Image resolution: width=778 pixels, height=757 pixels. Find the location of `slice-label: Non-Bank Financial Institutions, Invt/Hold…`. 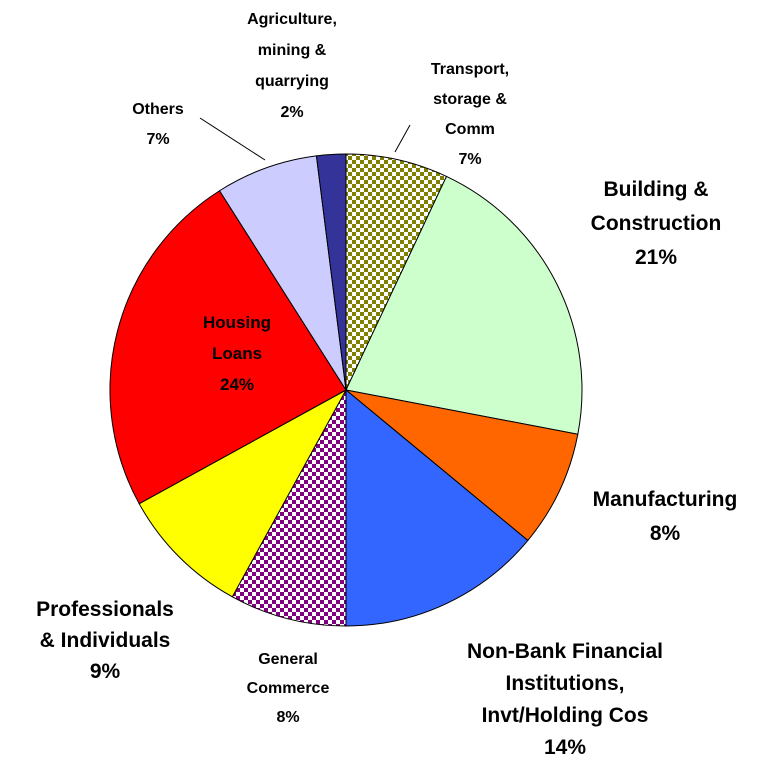

slice-label: Non-Bank Financial Institutions, Invt/Hold… is located at coordinates (565, 698).